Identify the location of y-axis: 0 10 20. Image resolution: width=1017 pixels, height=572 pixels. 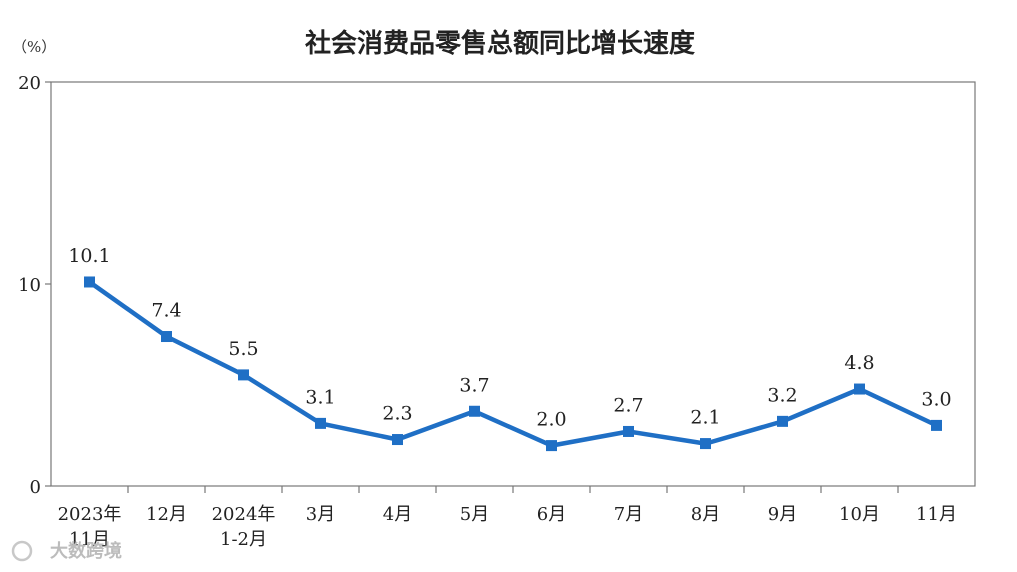
(34, 285).